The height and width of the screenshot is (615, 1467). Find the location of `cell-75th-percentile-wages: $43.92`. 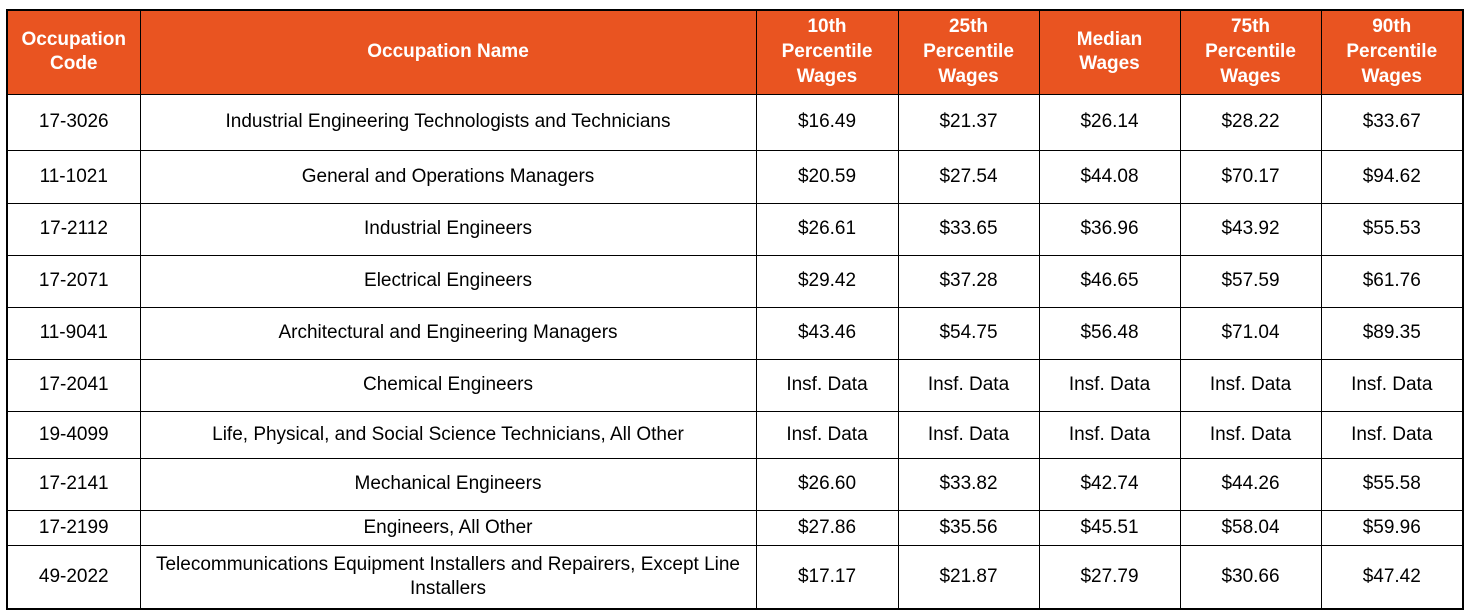

cell-75th-percentile-wages: $43.92 is located at coordinates (1250, 229).